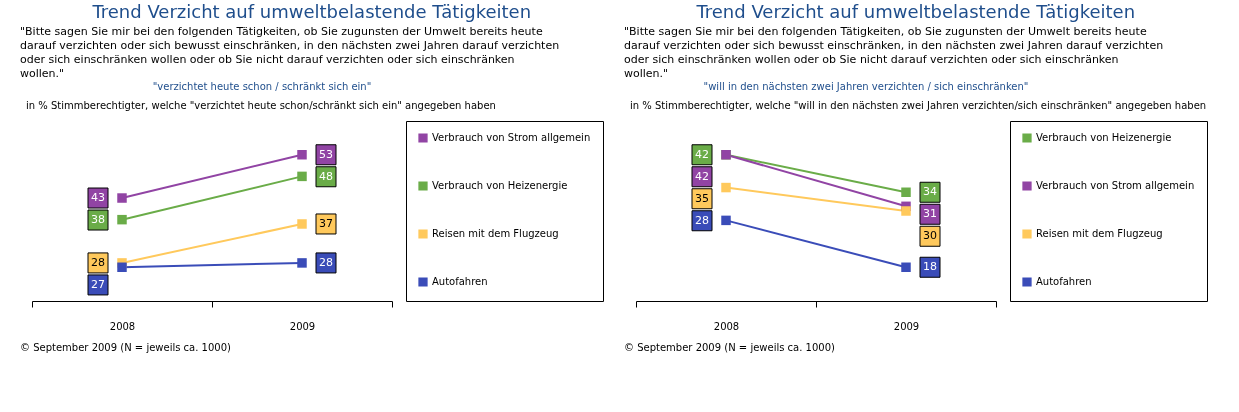  Describe the element at coordinates (326, 154) in the screenshot. I see `data-label: 53` at that location.